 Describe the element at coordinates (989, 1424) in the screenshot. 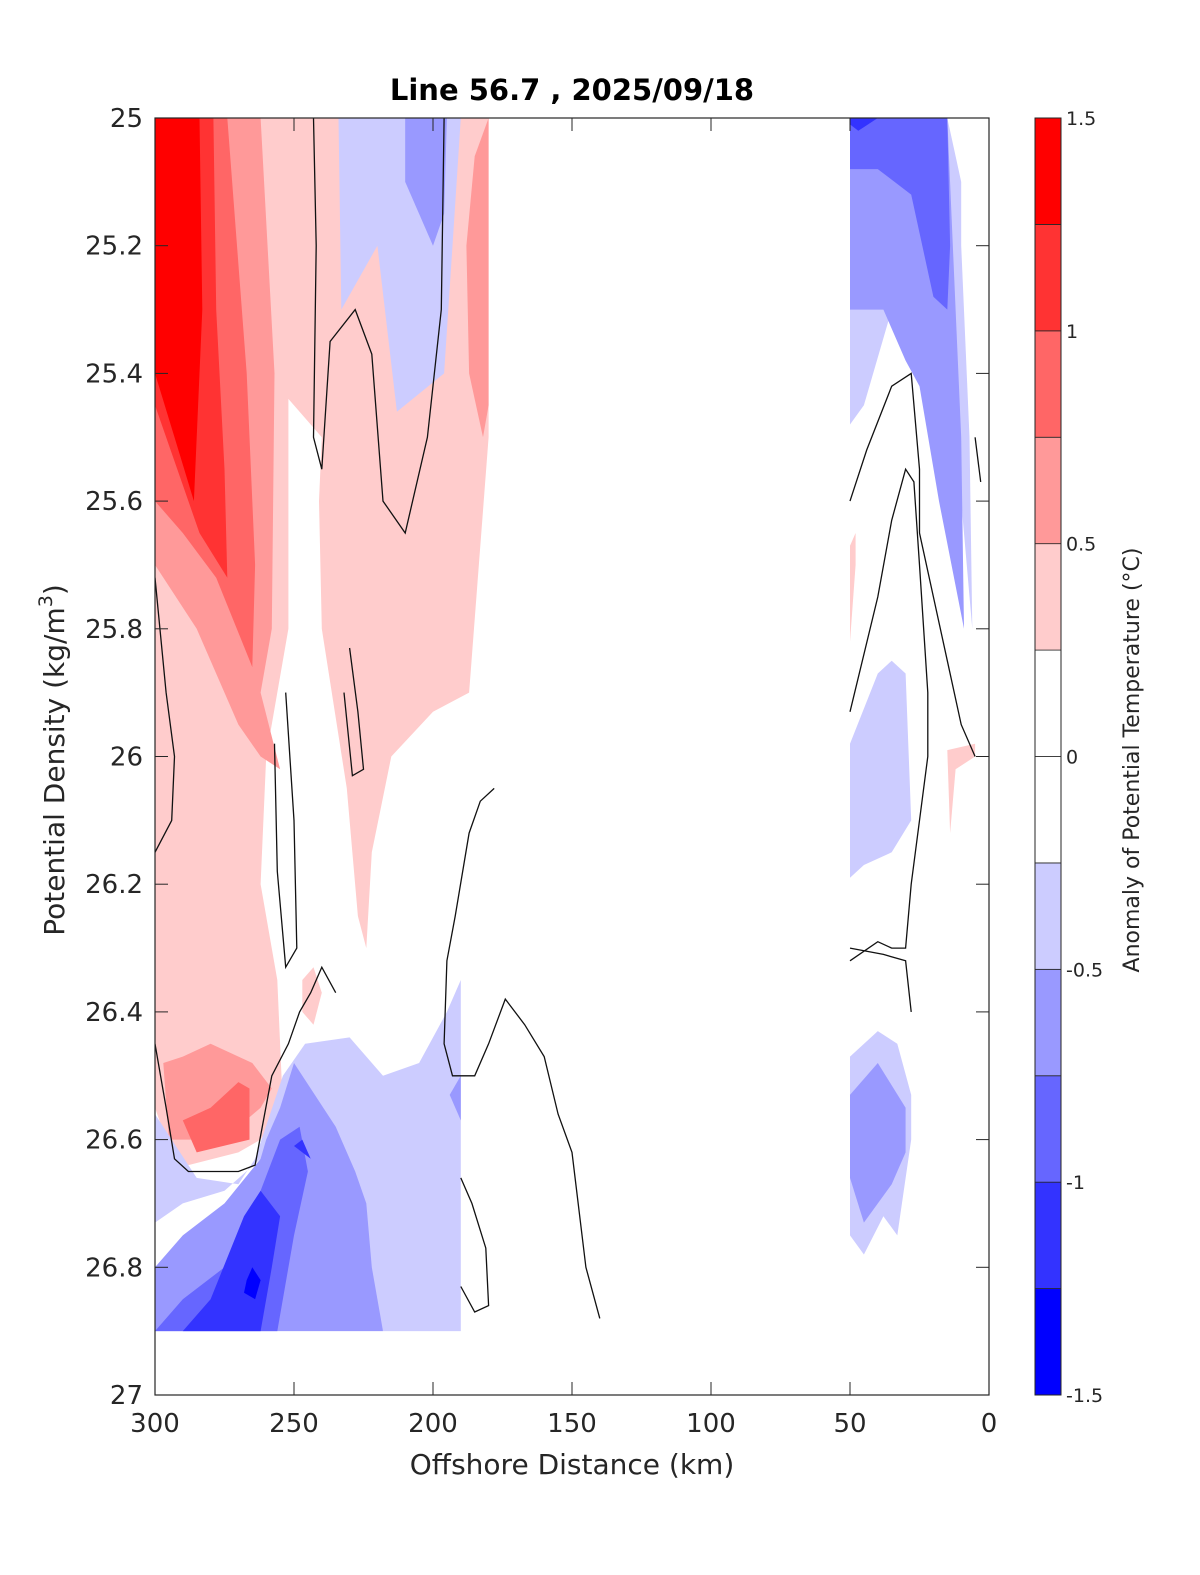

I see `x-tick-label: 0` at that location.